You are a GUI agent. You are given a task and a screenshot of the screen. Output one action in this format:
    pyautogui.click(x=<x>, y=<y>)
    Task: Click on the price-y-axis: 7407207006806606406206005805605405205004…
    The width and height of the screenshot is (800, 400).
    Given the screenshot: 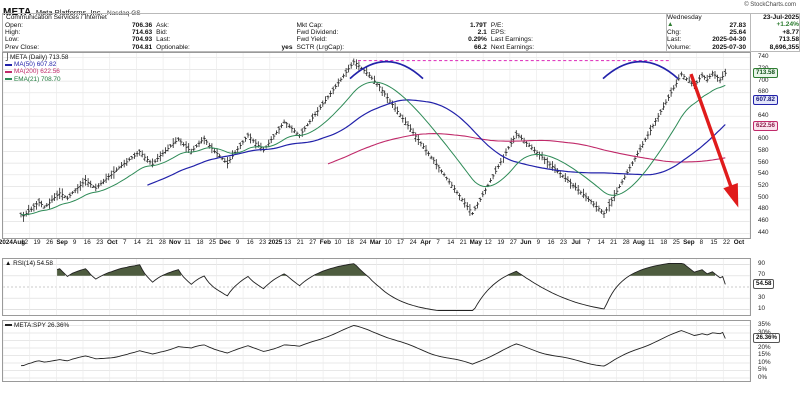 What is the action you would take?
    pyautogui.click(x=776, y=144)
    